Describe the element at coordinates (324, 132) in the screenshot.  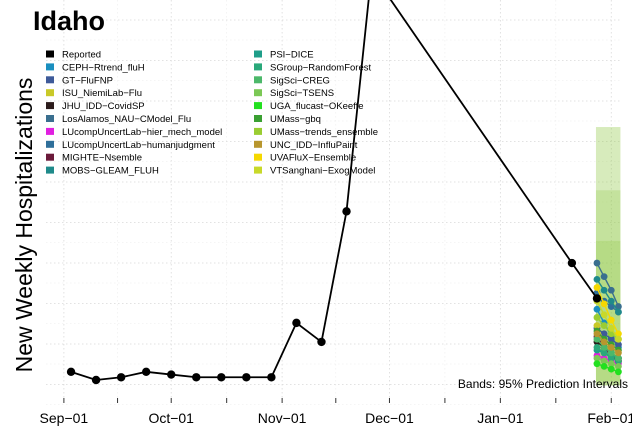
I see `legend-label: UMass−trends_ensemble` at that location.